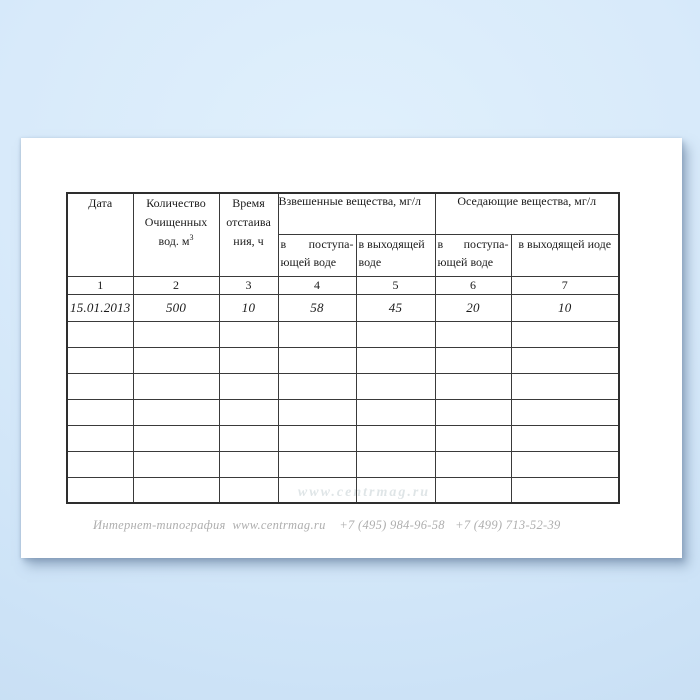  Describe the element at coordinates (473, 307) in the screenshot. I see `entry-settling-incoming: 20` at that location.